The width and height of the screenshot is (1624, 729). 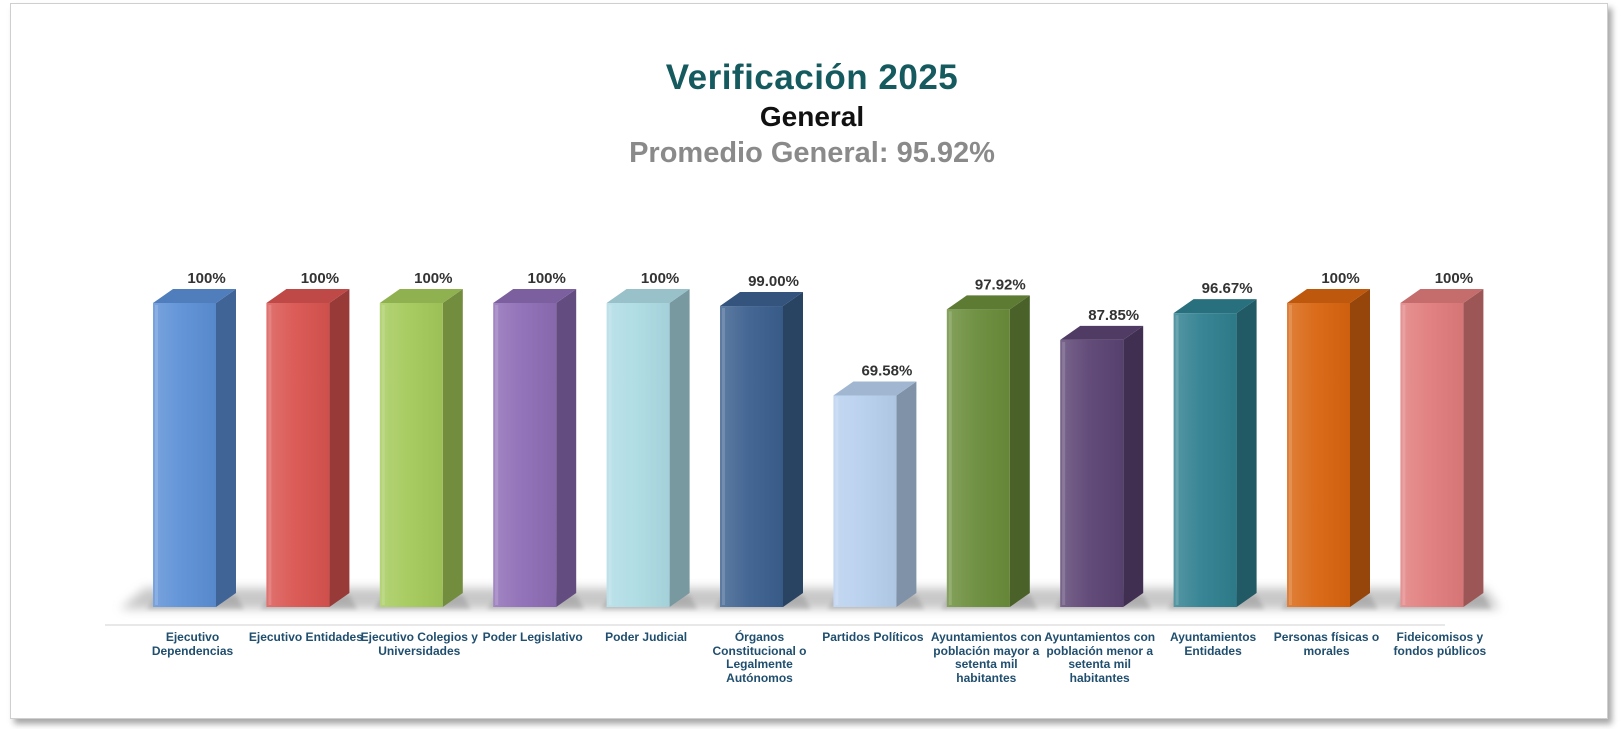 I want to click on category-label: Fideicomisos y fondos públicos, so click(x=1440, y=644).